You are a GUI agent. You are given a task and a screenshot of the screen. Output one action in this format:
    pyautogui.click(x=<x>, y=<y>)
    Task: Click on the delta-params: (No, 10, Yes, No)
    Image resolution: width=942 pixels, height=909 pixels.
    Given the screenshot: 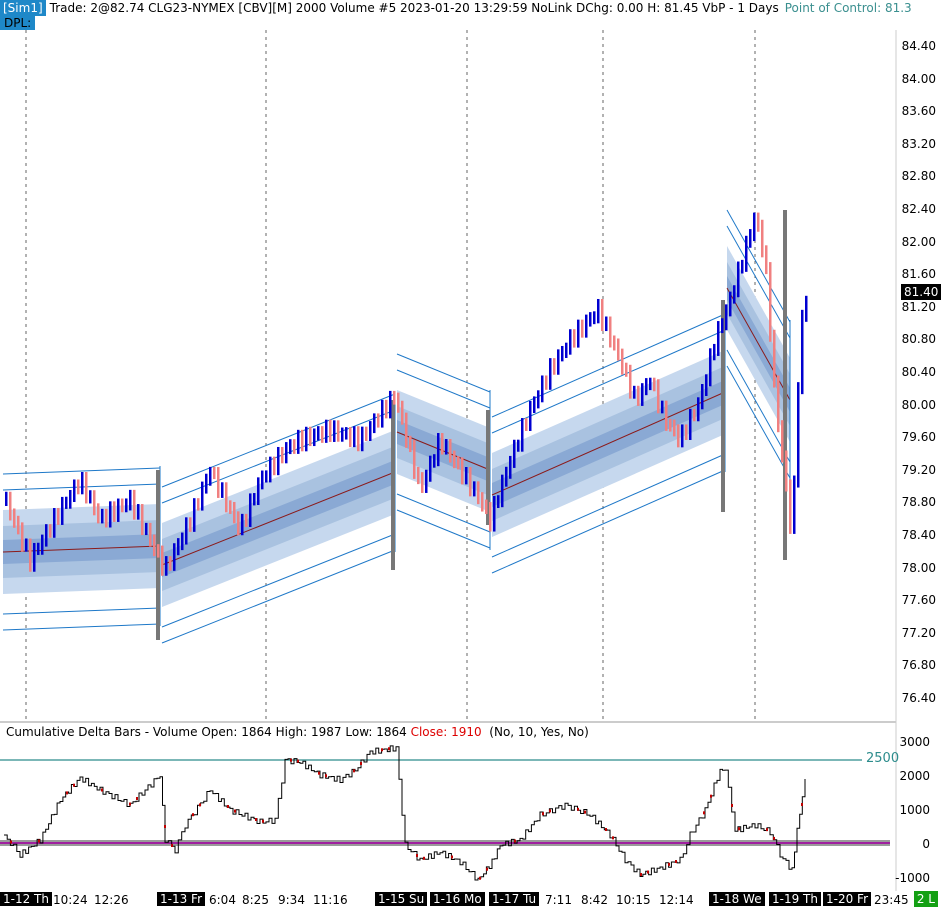 What is the action you would take?
    pyautogui.click(x=539, y=732)
    